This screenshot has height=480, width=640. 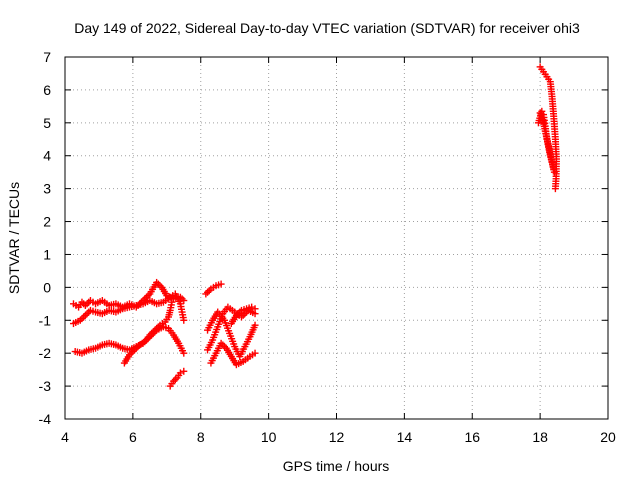 I want to click on x-tick-label: 16, so click(x=472, y=437).